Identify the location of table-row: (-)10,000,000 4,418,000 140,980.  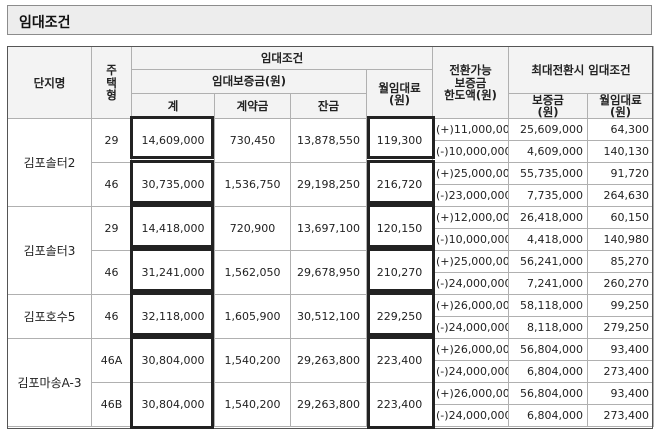
(331, 240).